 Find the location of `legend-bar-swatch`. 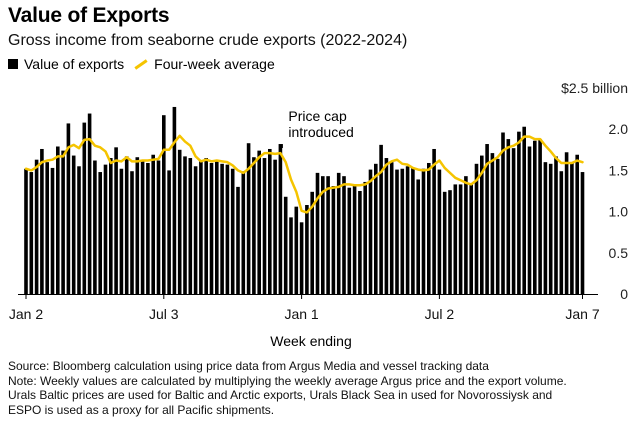

legend-bar-swatch is located at coordinates (13, 64).